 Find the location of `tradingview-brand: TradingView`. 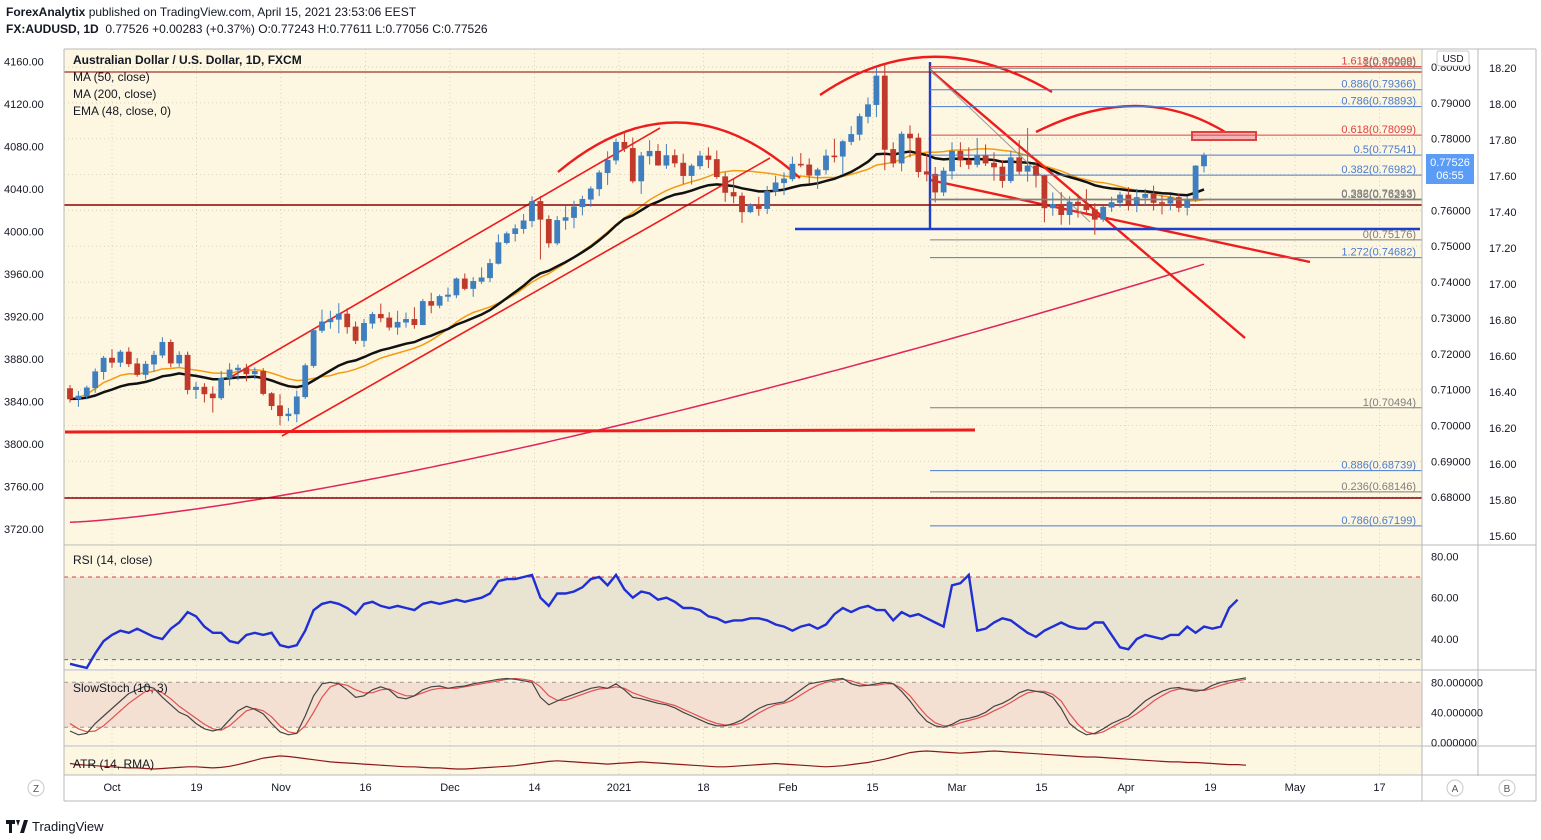

tradingview-brand: TradingView is located at coordinates (68, 826).